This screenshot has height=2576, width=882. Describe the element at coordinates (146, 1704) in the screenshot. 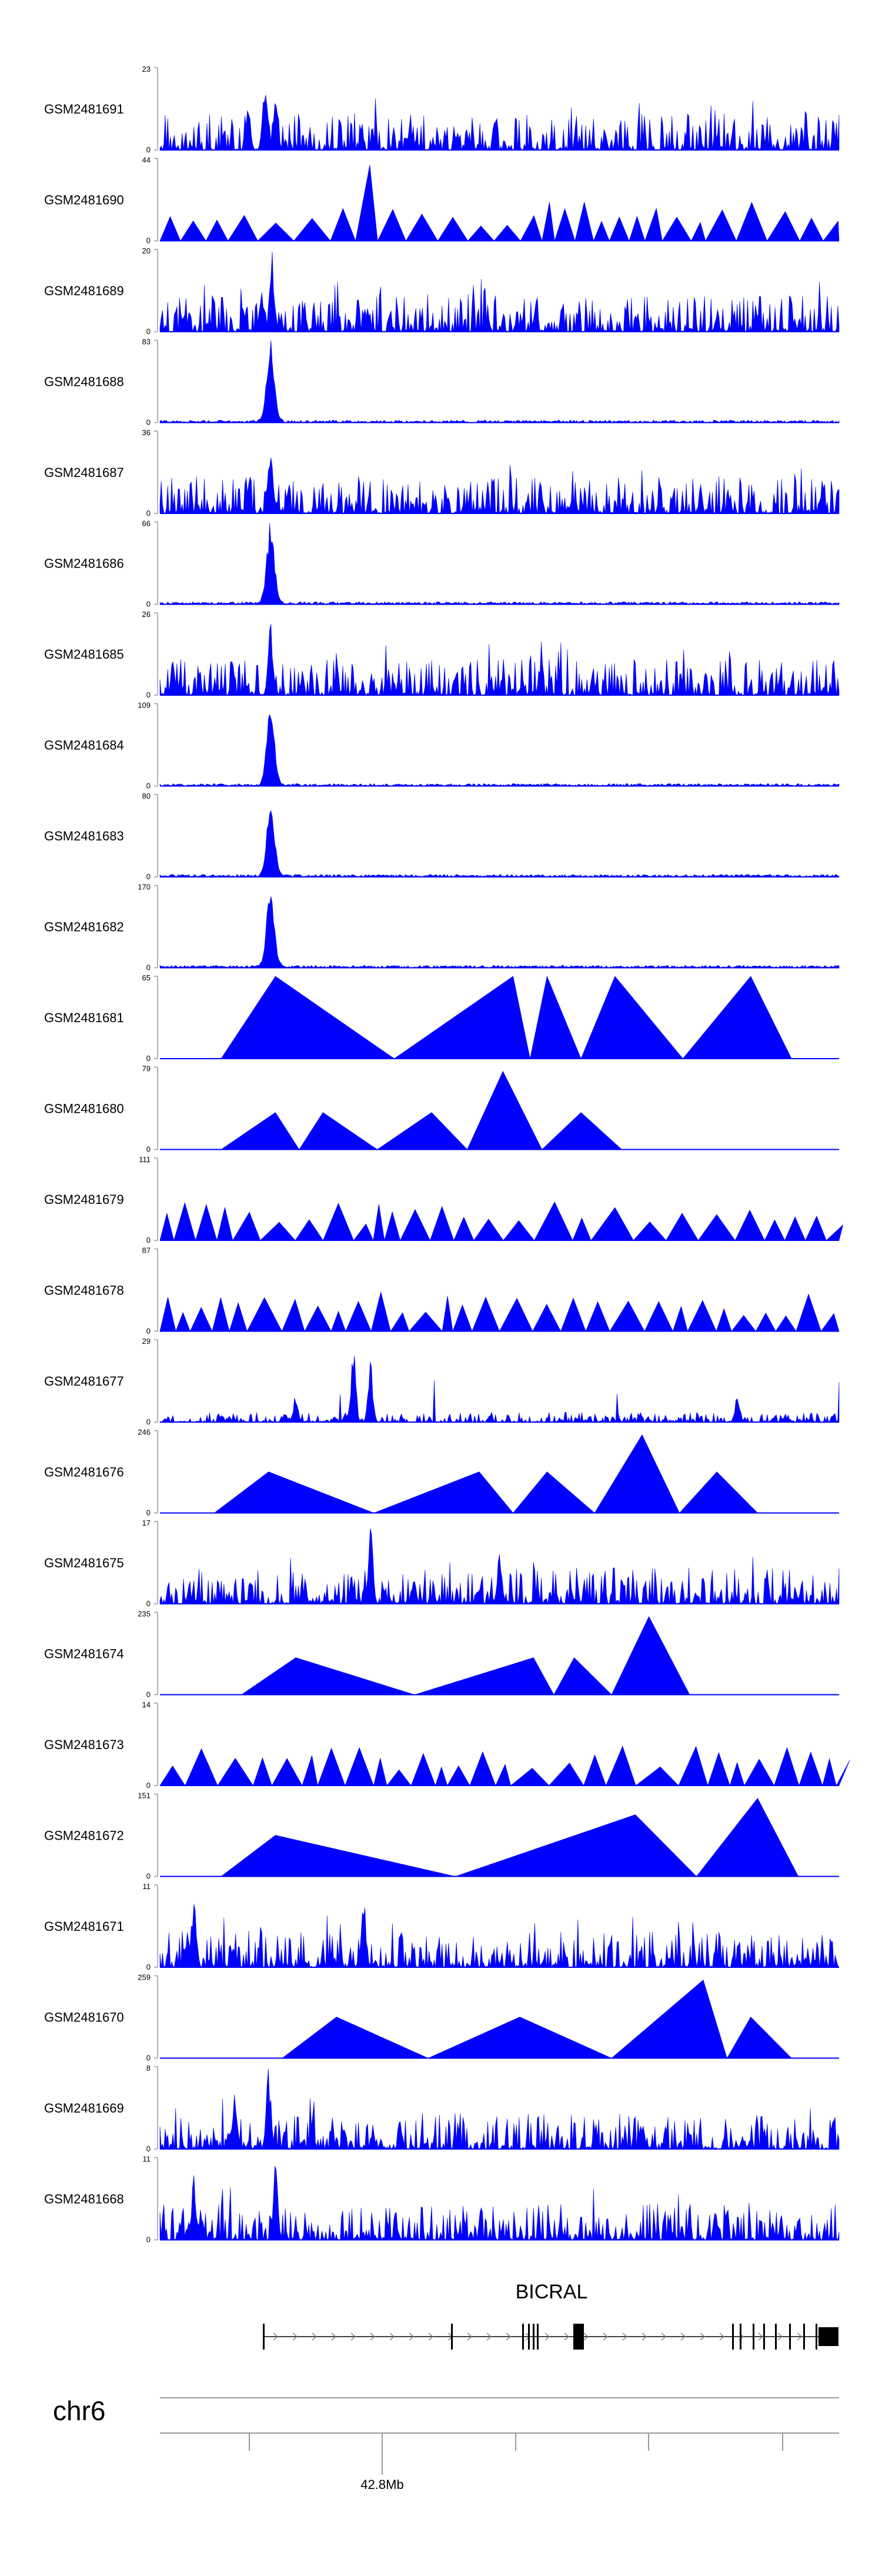

I see `scale-max-label: 14` at that location.